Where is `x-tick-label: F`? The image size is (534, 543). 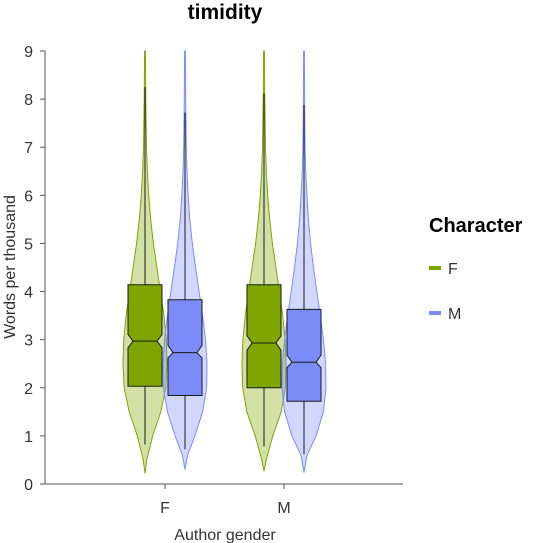
x-tick-label: F is located at coordinates (165, 508).